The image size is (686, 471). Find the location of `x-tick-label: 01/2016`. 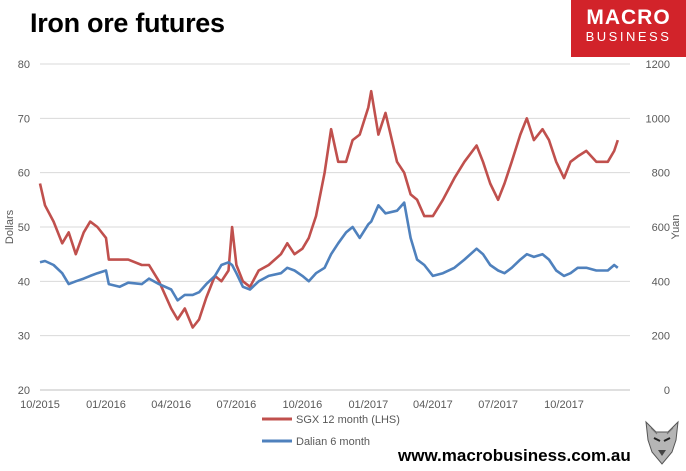

x-tick-label: 01/2016 is located at coordinates (106, 405).